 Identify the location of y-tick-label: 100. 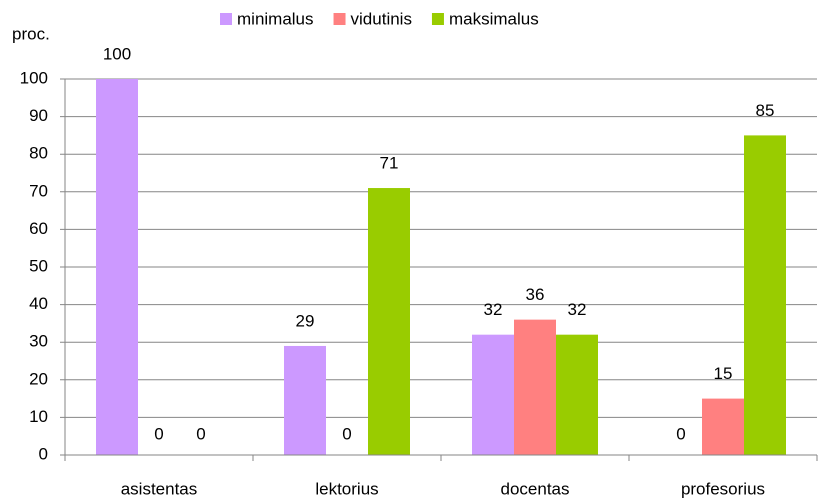
(34, 77).